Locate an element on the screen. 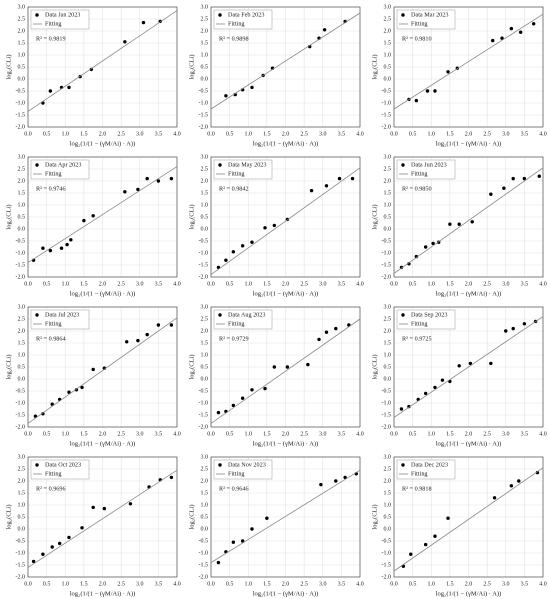  y-tick-label: 0.0 is located at coordinates (22, 529).